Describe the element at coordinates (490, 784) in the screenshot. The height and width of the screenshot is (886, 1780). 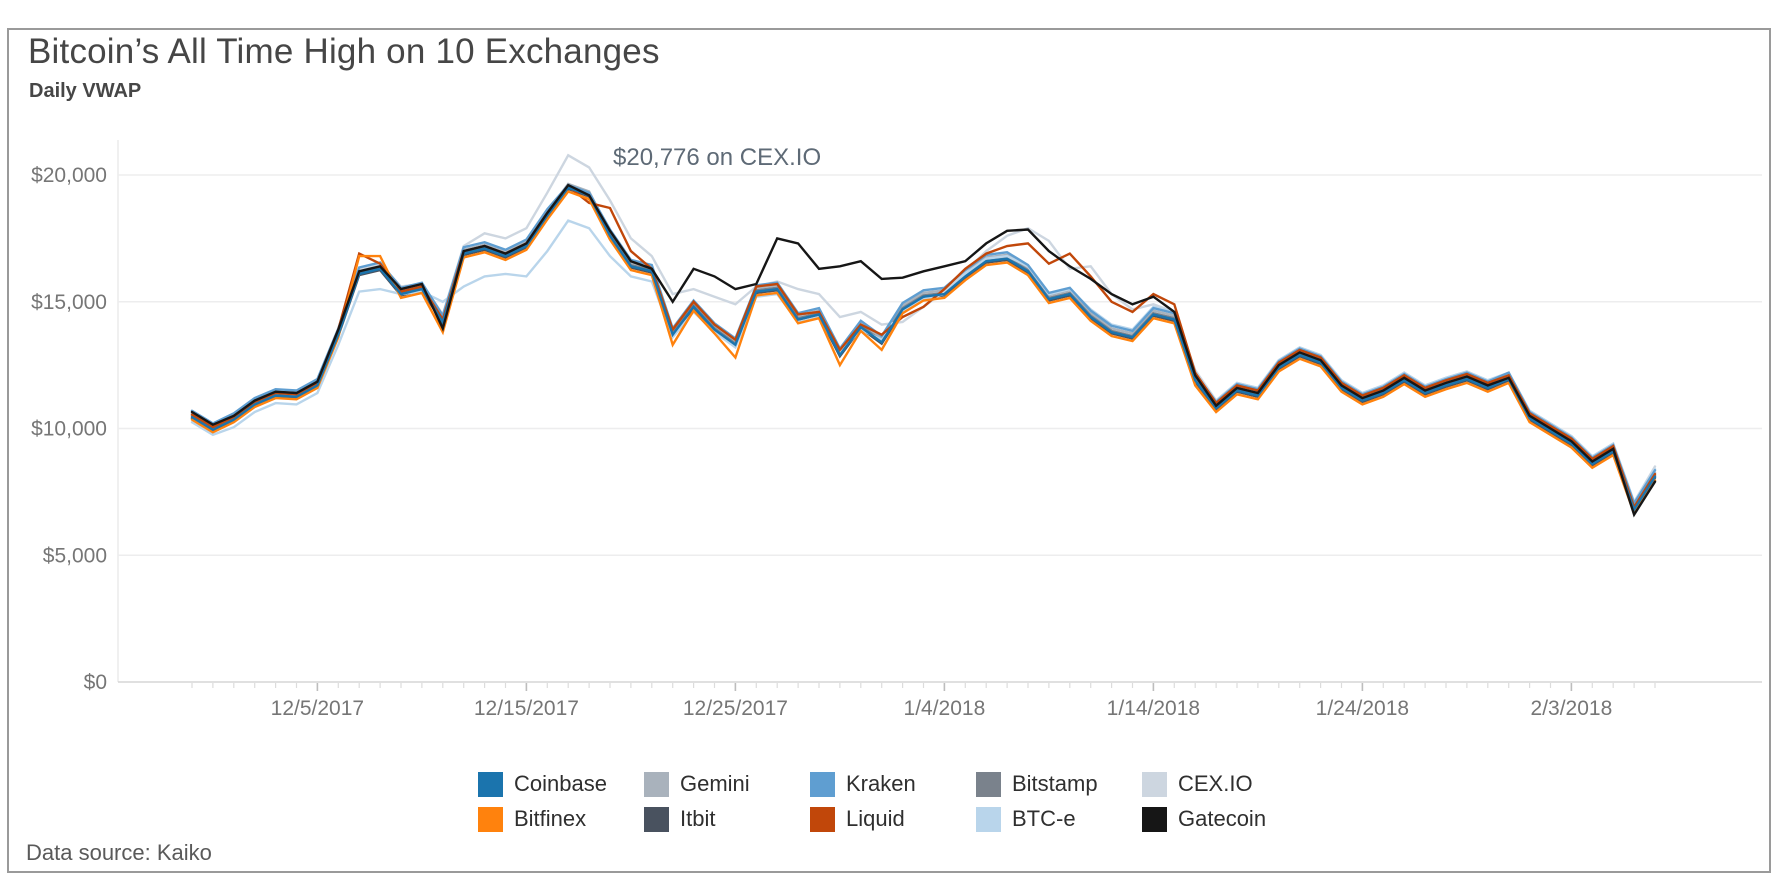
I see `legend-swatch-coinbase` at that location.